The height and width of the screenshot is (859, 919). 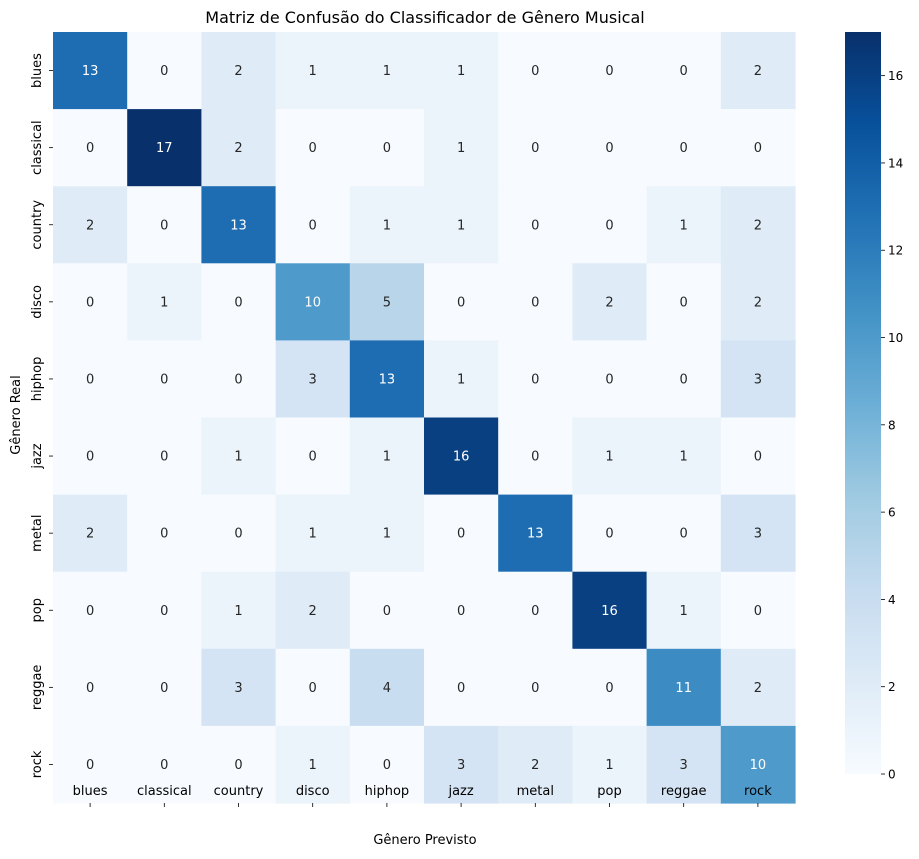 I want to click on cell-value-label: 5, so click(x=387, y=302).